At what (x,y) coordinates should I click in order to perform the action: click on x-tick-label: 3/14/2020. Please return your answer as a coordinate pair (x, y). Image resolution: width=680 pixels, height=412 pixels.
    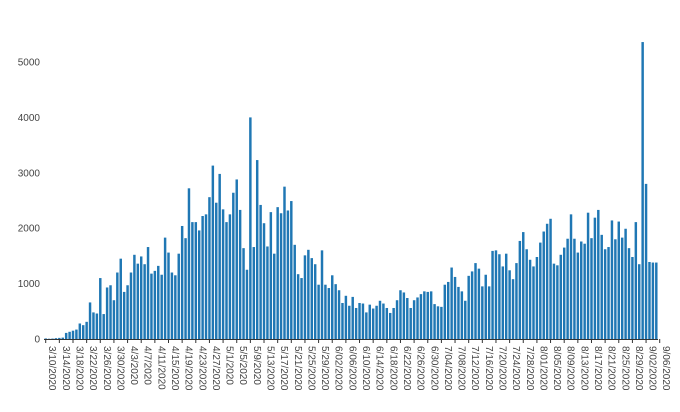
    Looking at the image, I should click on (65, 368).